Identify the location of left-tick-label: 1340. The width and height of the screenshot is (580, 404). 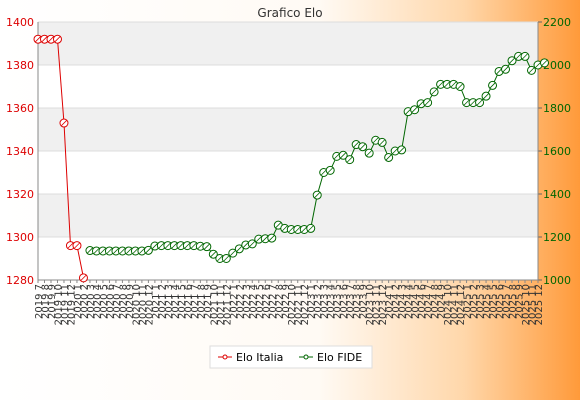
(20, 151).